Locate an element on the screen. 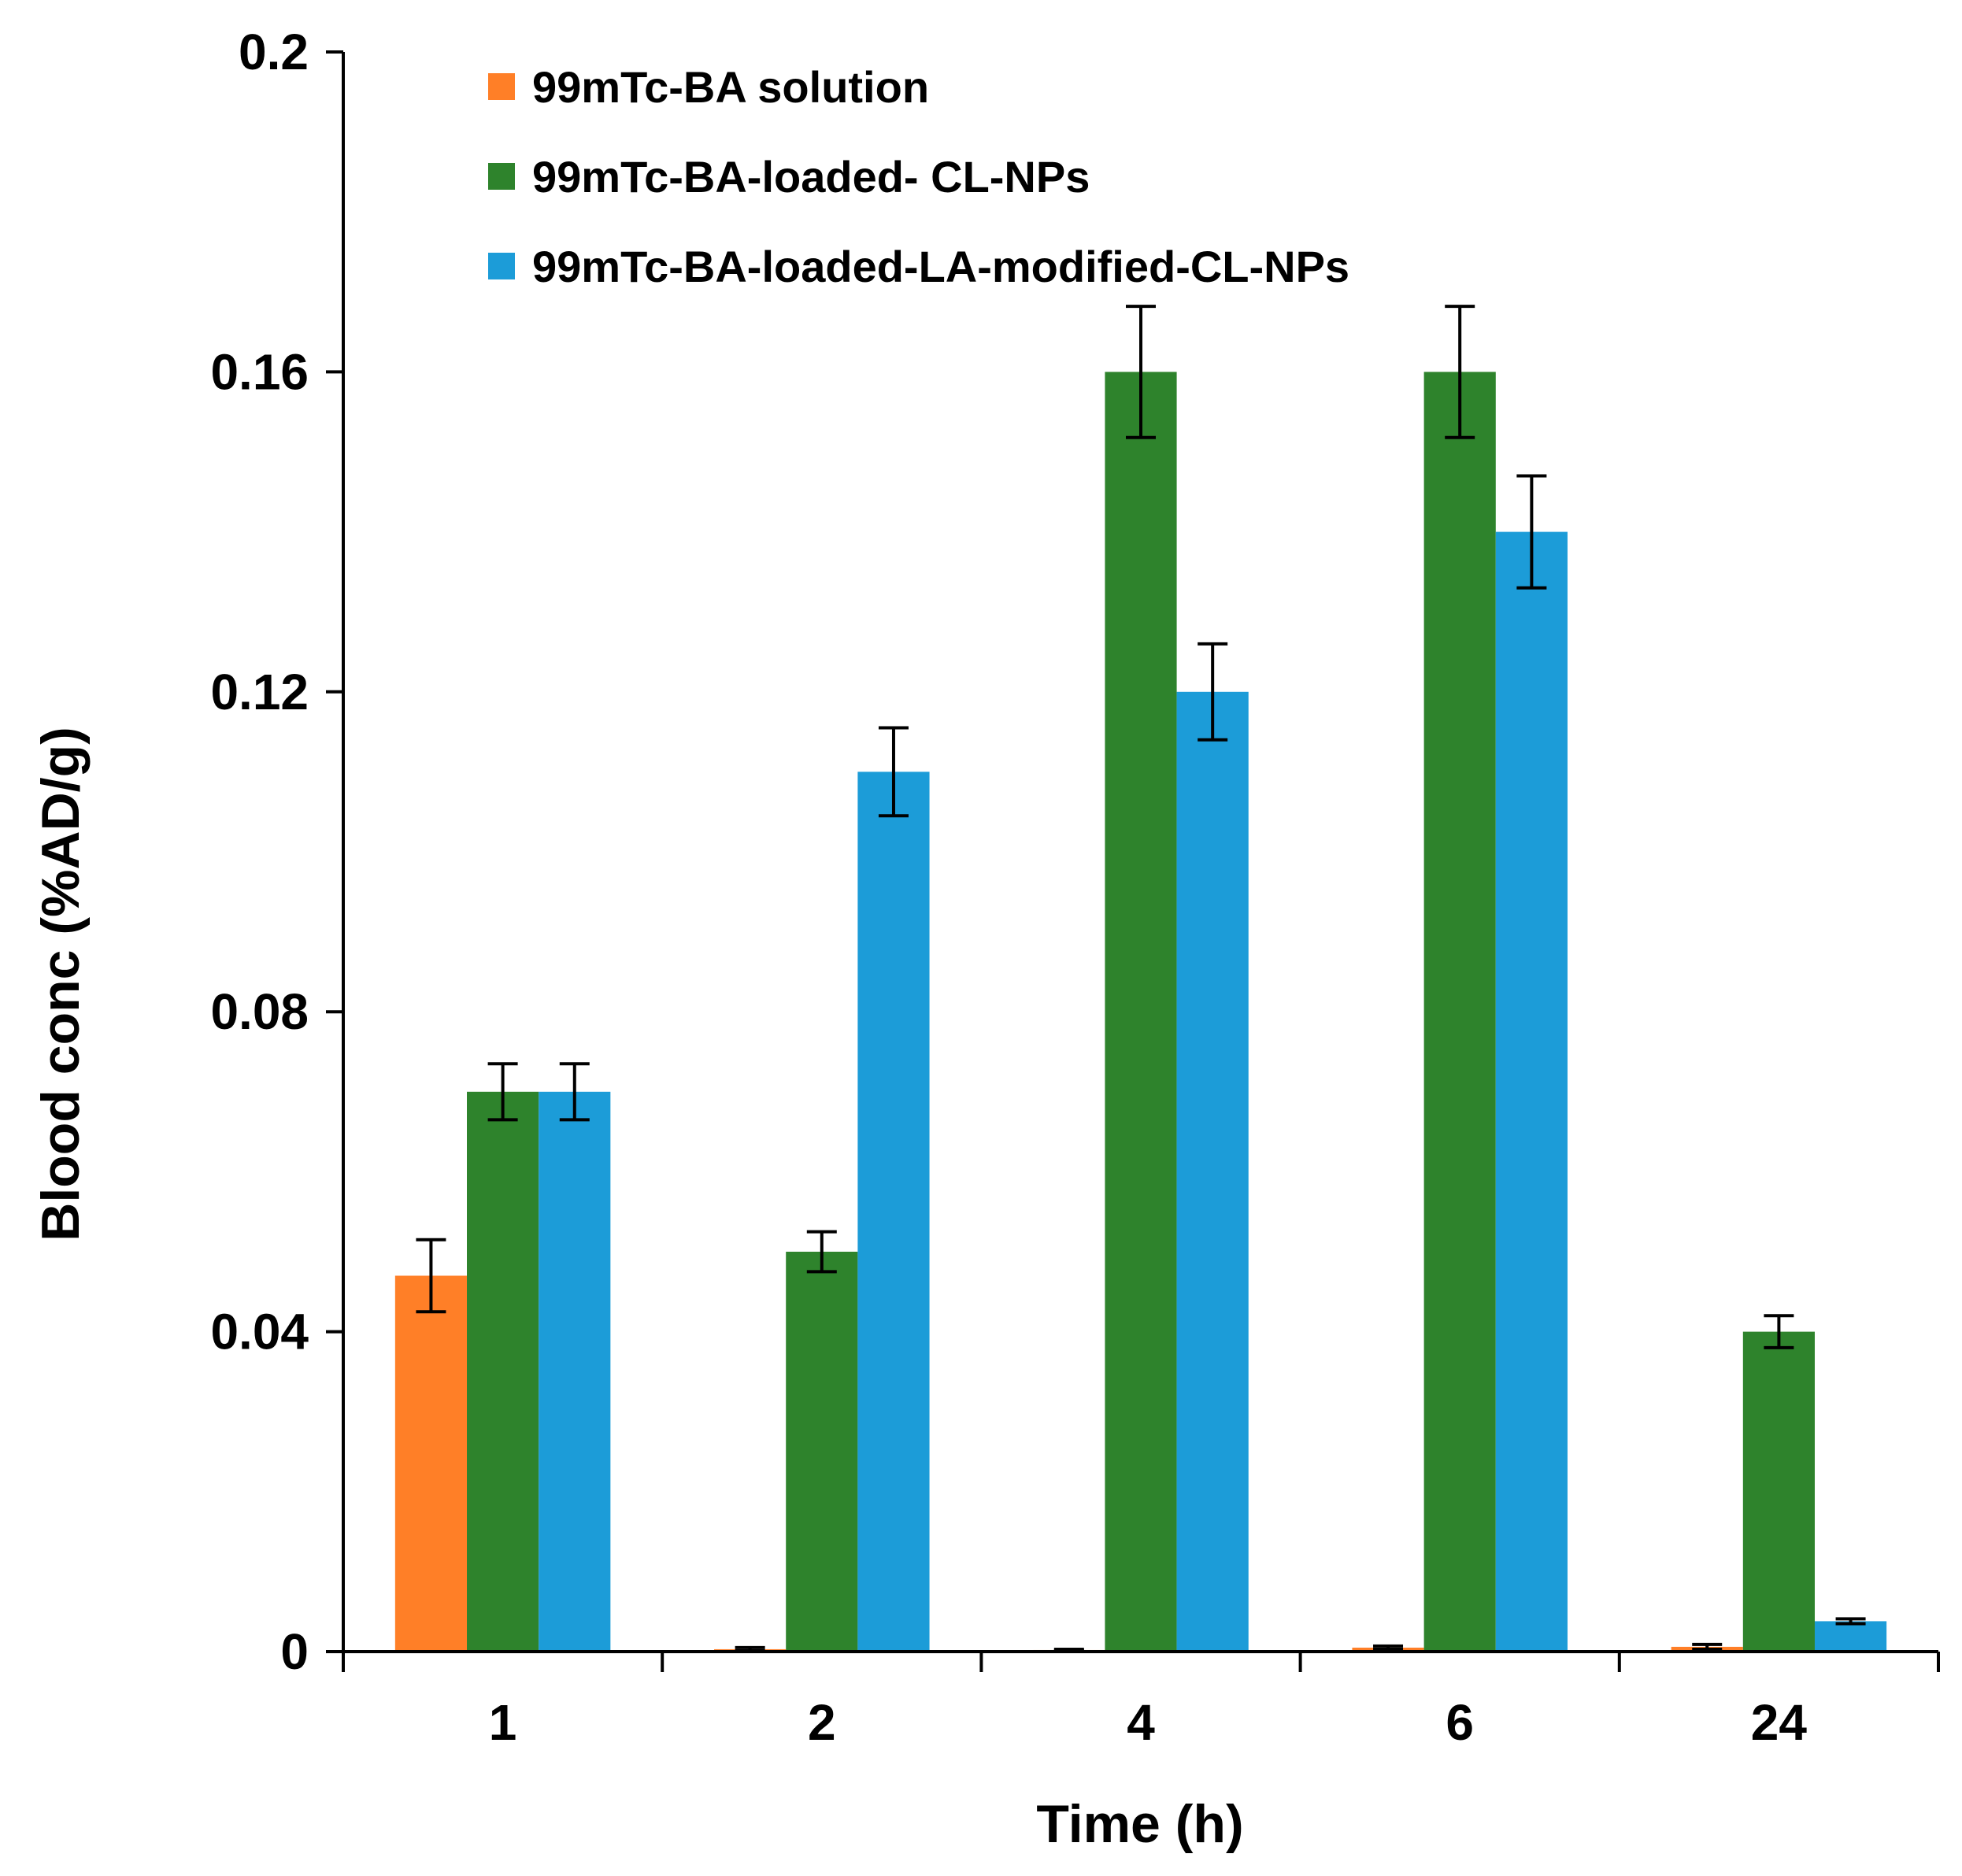  y-tick-label: 0.16 is located at coordinates (259, 371).